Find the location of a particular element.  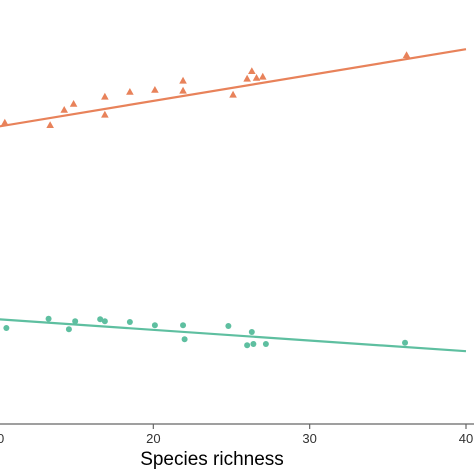

x-axis-title: Species richness is located at coordinates (212, 459).